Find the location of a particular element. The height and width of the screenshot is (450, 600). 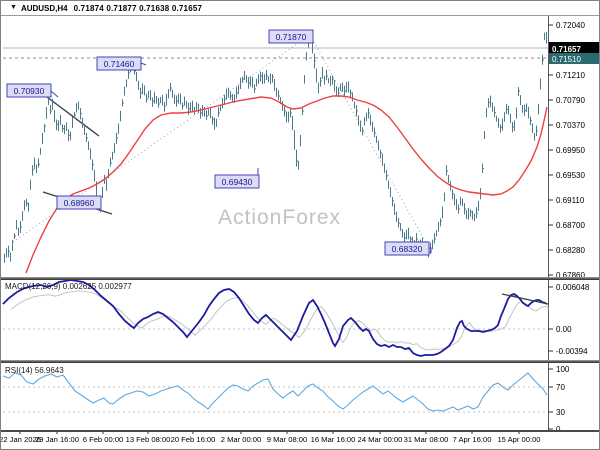

price-callout-text: 0.71460 is located at coordinates (119, 64).